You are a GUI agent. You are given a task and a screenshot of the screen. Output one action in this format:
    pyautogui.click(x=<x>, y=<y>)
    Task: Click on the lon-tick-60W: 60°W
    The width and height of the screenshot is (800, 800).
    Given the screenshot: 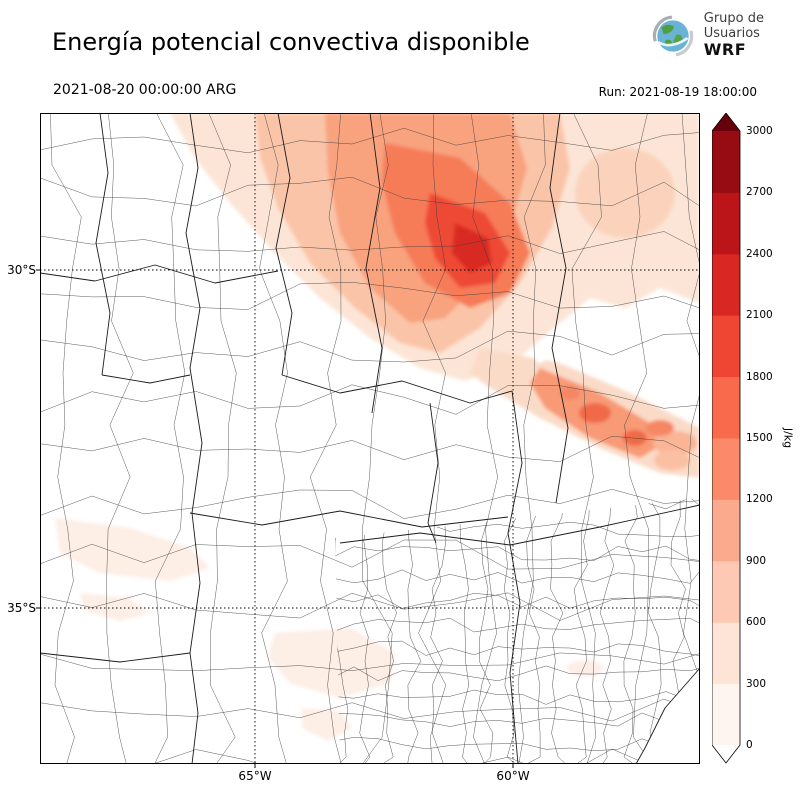 What is the action you would take?
    pyautogui.click(x=513, y=776)
    